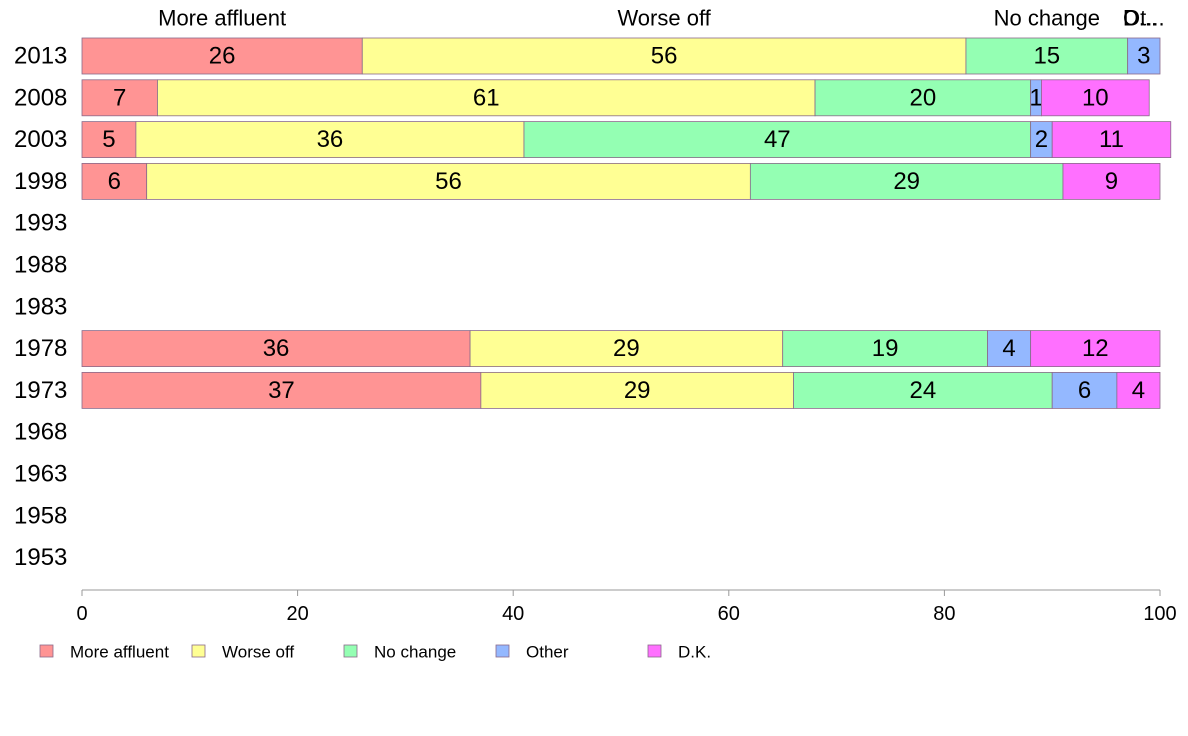 The width and height of the screenshot is (1188, 736). What do you see at coordinates (944, 614) in the screenshot?
I see `x-tick-label-80: 80` at bounding box center [944, 614].